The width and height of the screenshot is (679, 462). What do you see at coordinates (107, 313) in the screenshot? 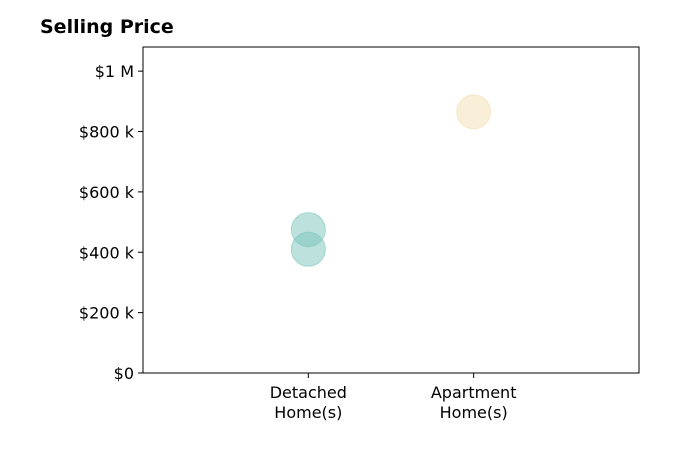
I see `y-tick-label: $200 k` at bounding box center [107, 313].